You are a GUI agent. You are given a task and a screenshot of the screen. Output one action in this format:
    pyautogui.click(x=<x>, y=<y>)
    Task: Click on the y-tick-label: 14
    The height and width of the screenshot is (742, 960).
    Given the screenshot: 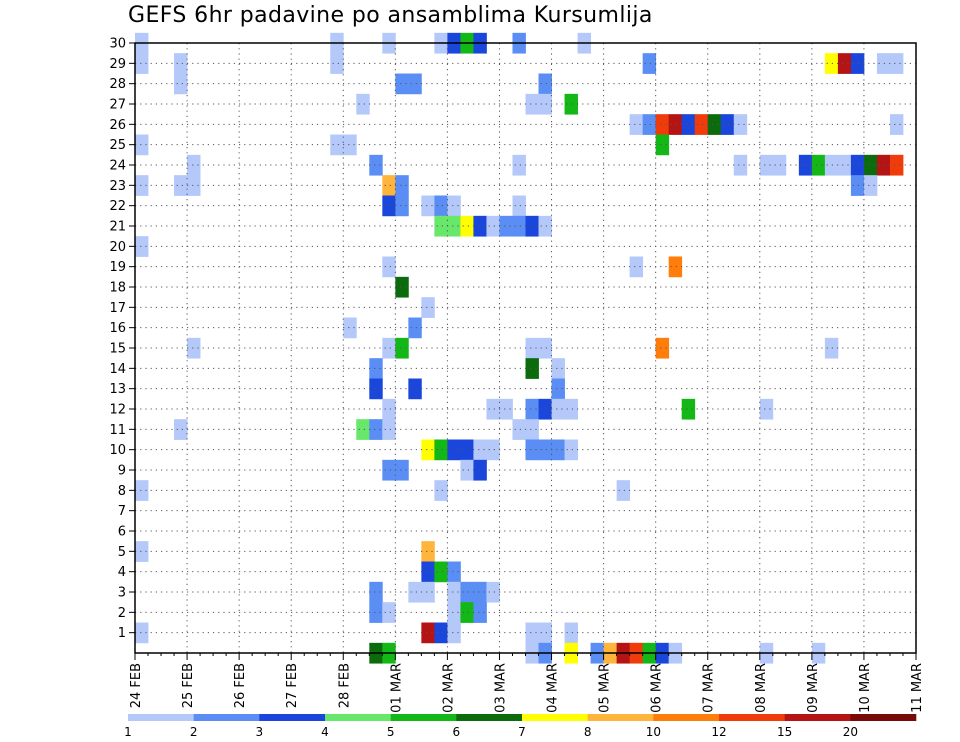 What is the action you would take?
    pyautogui.click(x=117, y=369)
    